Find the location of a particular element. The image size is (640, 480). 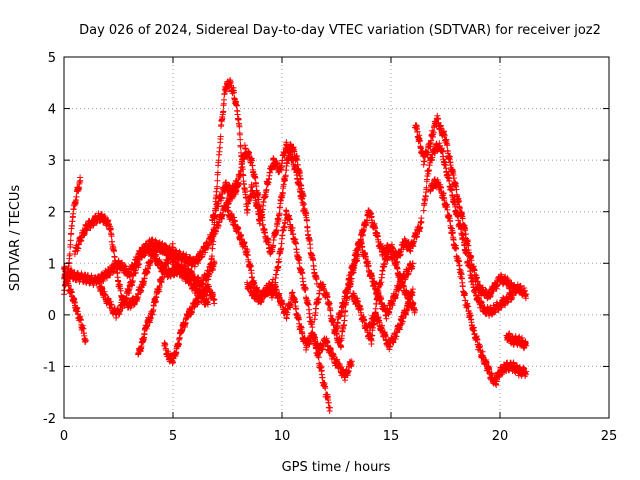

x-axis-label: GPS time / hours is located at coordinates (336, 467).